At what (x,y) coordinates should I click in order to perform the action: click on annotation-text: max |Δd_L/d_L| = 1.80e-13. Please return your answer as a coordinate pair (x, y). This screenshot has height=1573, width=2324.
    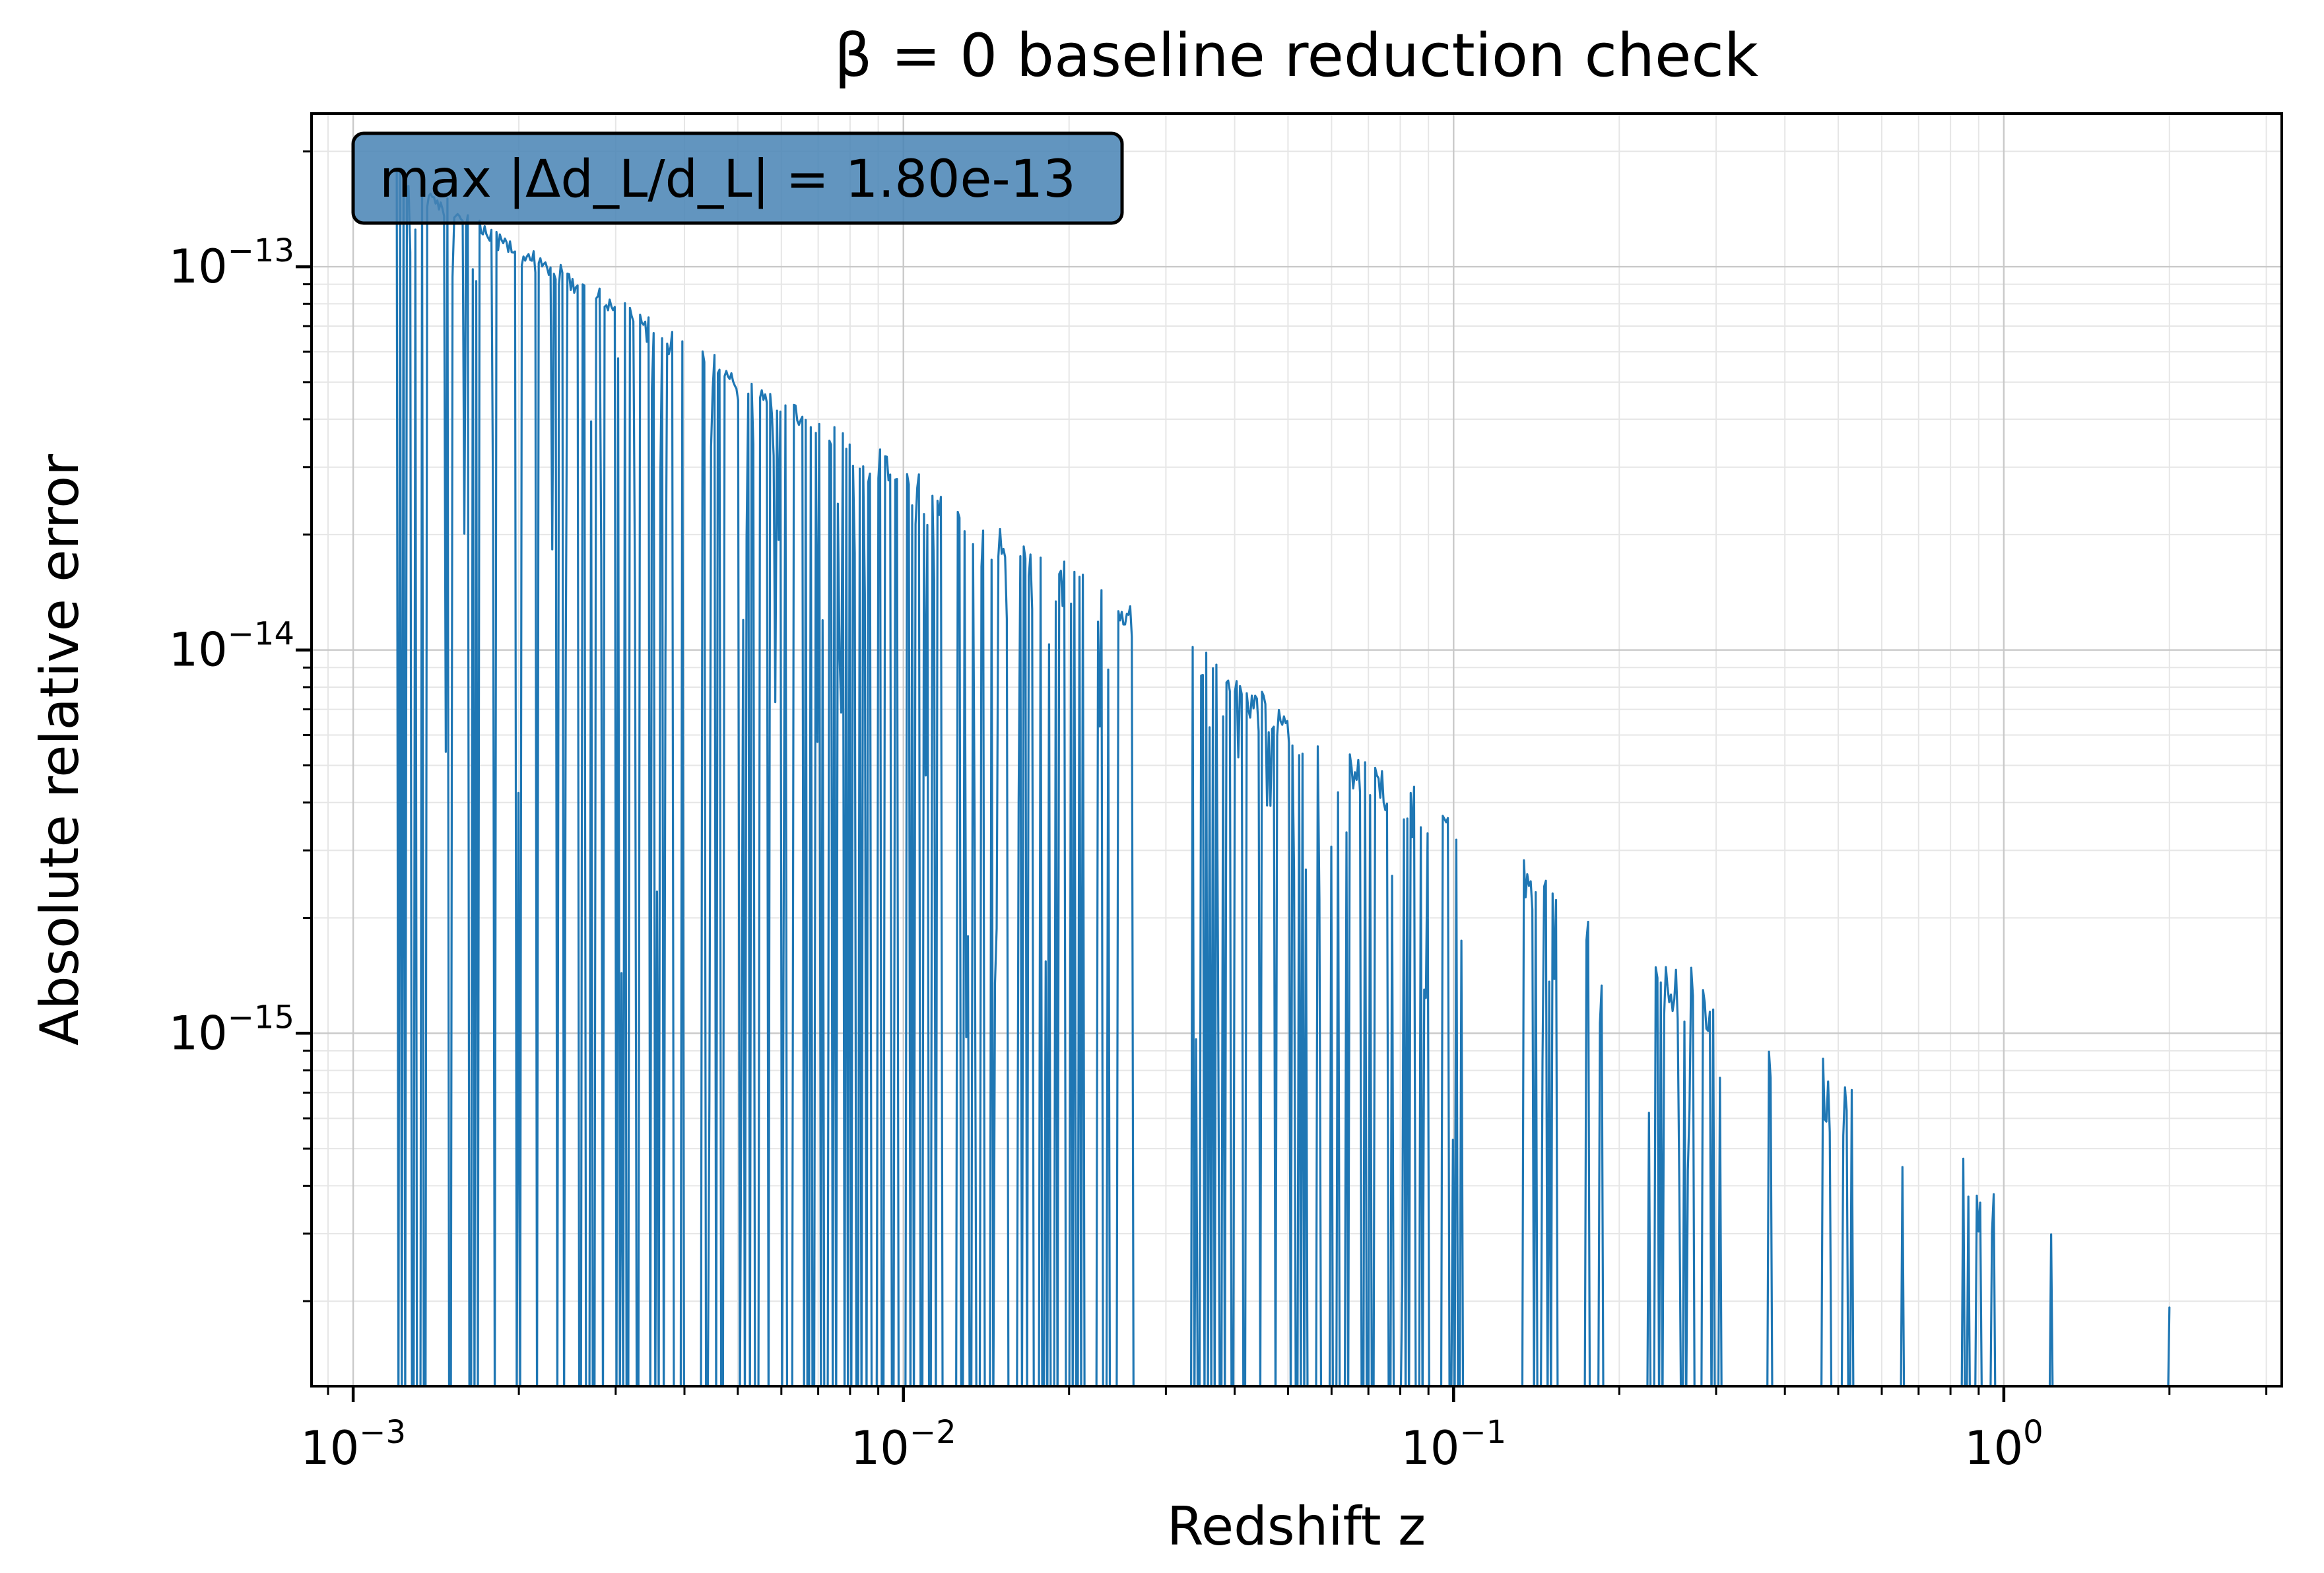
    Looking at the image, I should click on (728, 179).